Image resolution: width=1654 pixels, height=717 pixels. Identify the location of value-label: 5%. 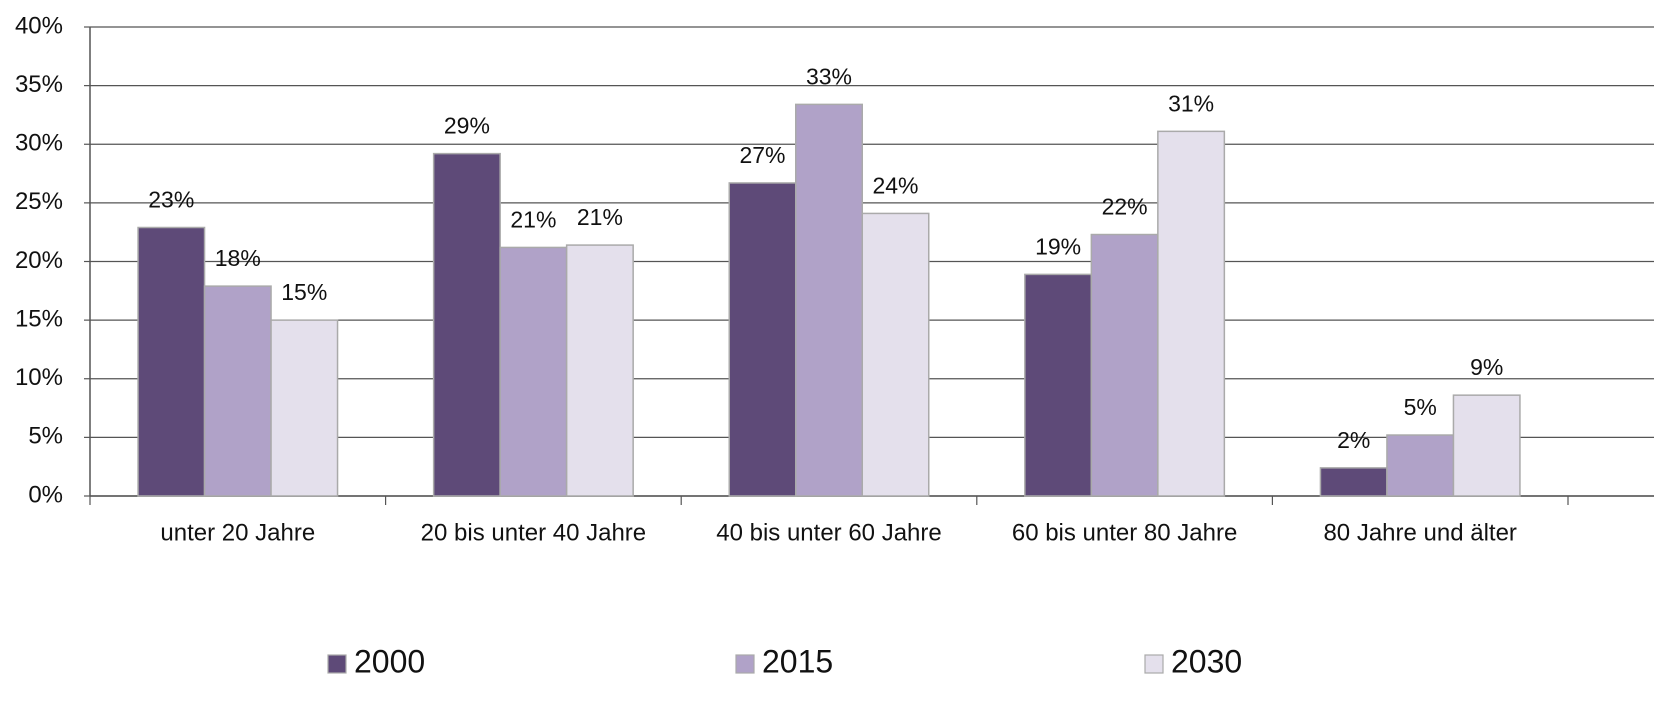
(1420, 407).